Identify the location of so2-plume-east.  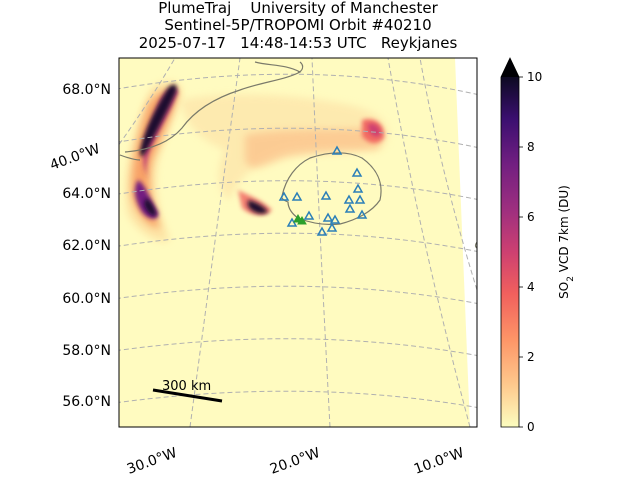
(284, 155).